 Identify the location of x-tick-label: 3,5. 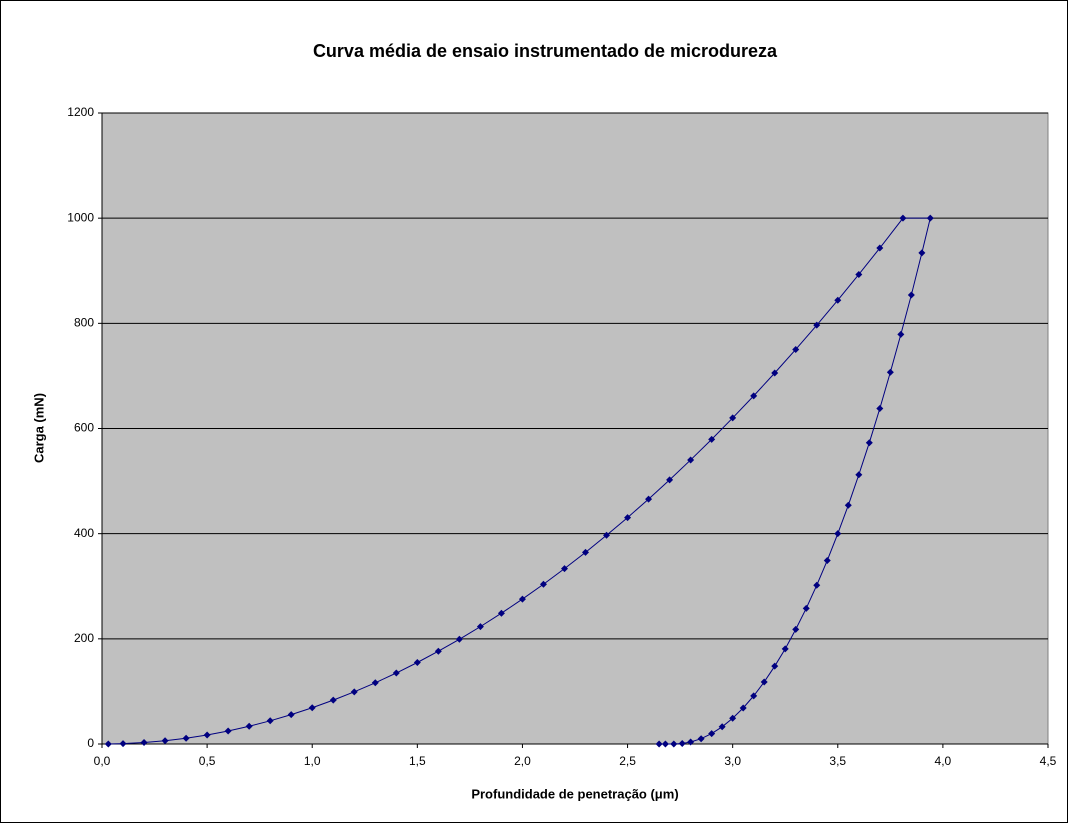
(837, 761).